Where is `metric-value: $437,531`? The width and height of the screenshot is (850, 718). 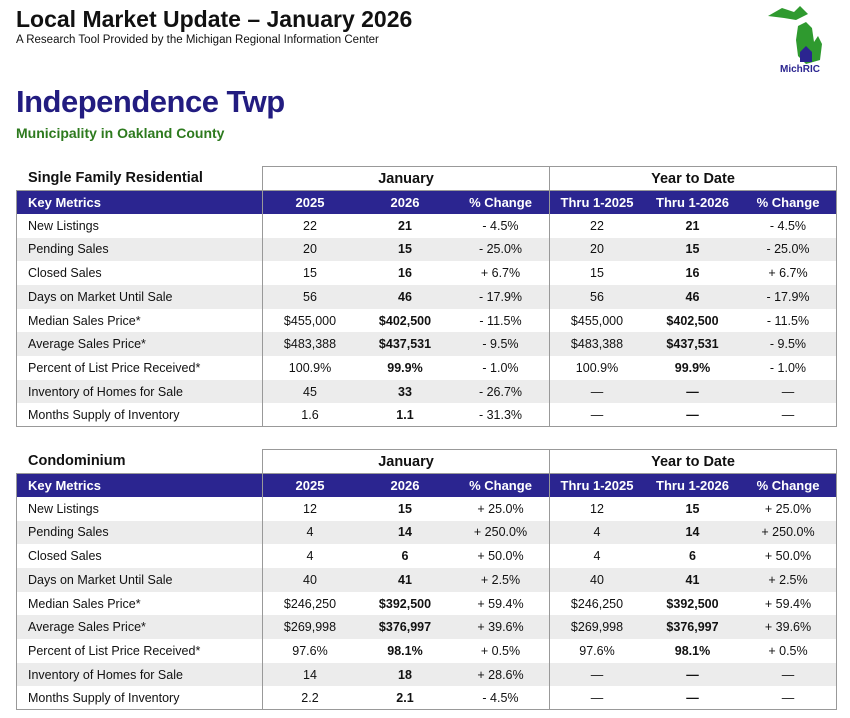
metric-value: $437,531 is located at coordinates (692, 344).